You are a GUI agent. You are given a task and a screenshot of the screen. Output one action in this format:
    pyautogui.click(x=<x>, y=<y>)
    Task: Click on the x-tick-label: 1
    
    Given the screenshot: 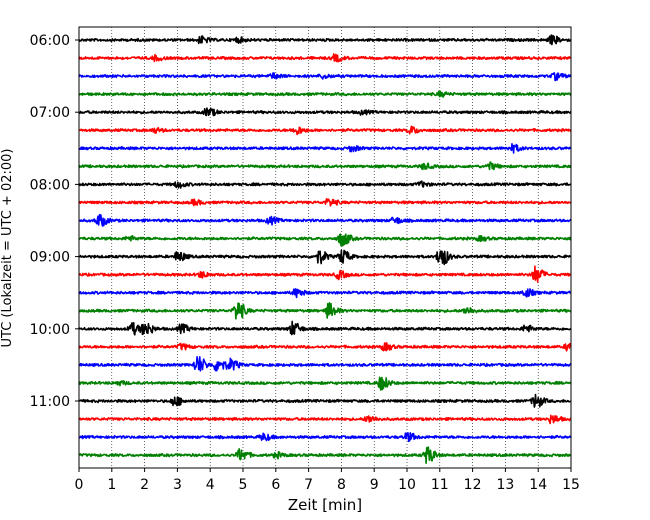 What is the action you would take?
    pyautogui.click(x=111, y=485)
    